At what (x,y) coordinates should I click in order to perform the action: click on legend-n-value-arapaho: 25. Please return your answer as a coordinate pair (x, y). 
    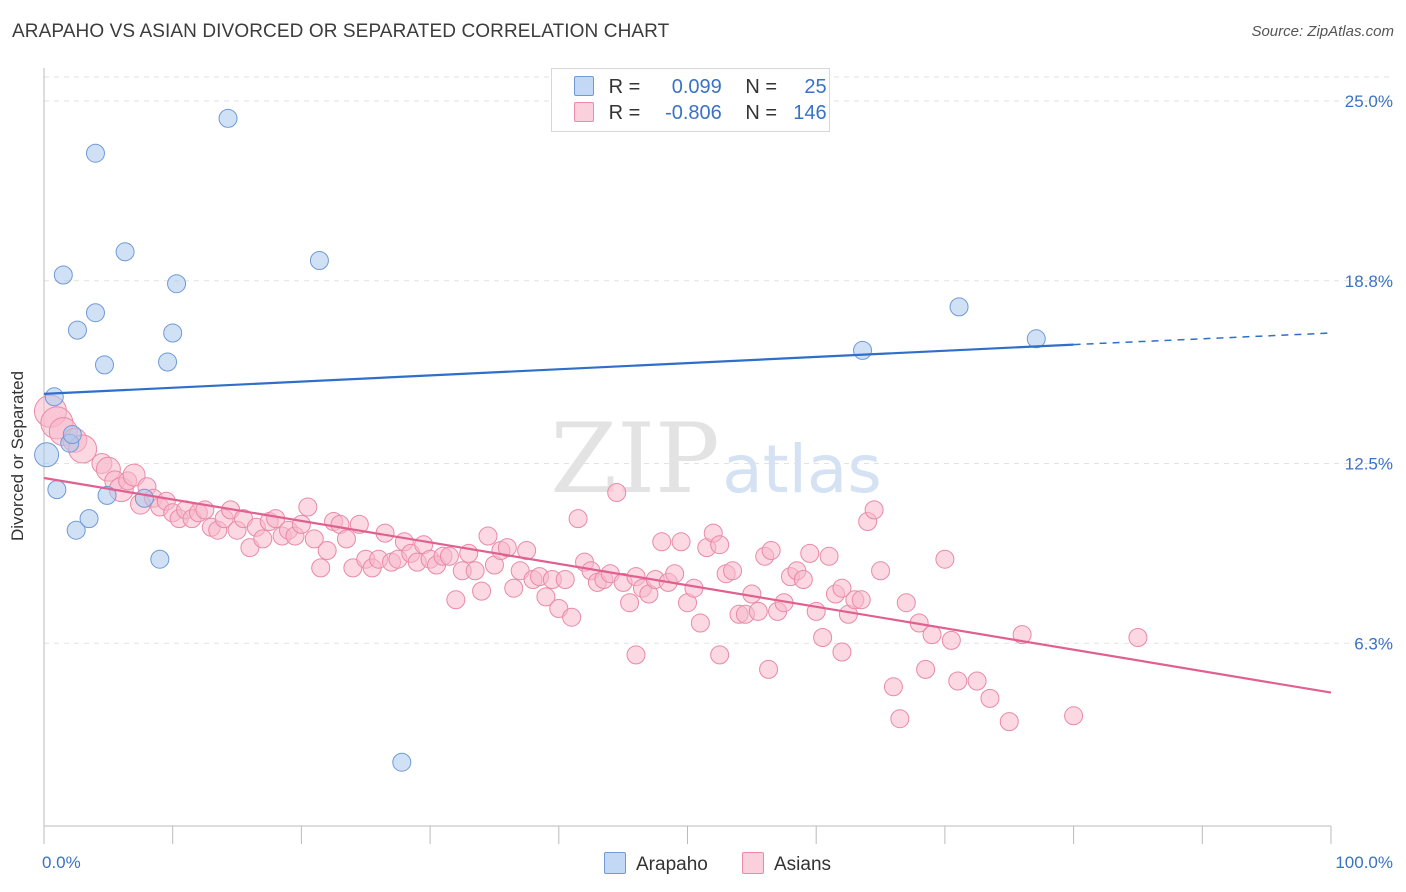
    Looking at the image, I should click on (815, 87).